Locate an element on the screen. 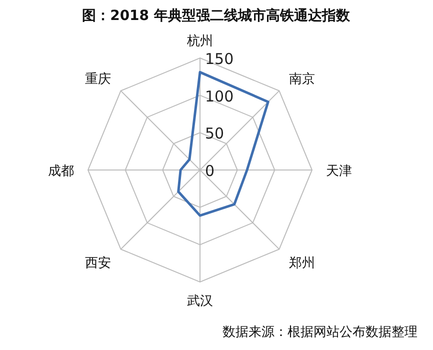 This screenshot has height=350, width=433. spoke-label: 南京 is located at coordinates (302, 80).